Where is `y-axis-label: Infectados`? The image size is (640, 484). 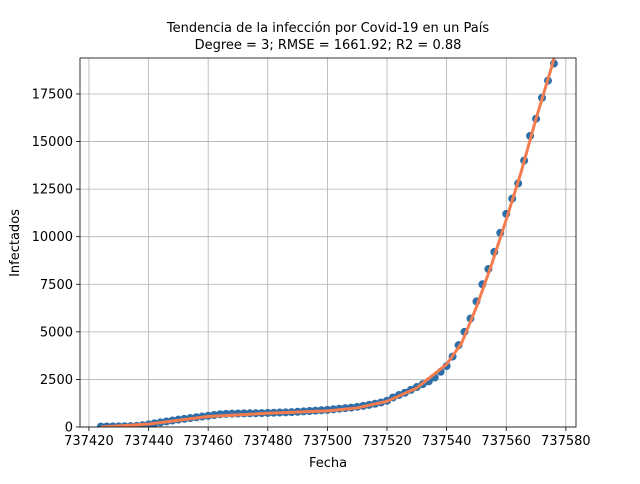
y-axis-label: Infectados is located at coordinates (15, 243).